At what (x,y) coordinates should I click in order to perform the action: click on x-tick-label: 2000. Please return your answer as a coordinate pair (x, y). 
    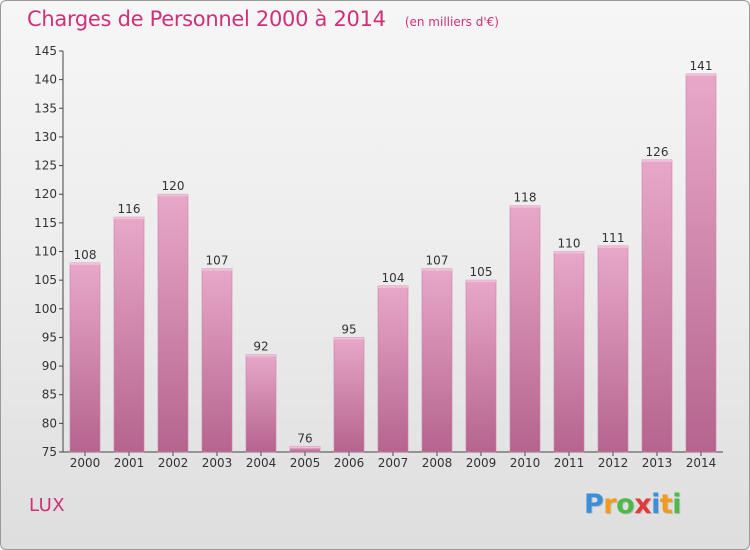
    Looking at the image, I should click on (85, 463).